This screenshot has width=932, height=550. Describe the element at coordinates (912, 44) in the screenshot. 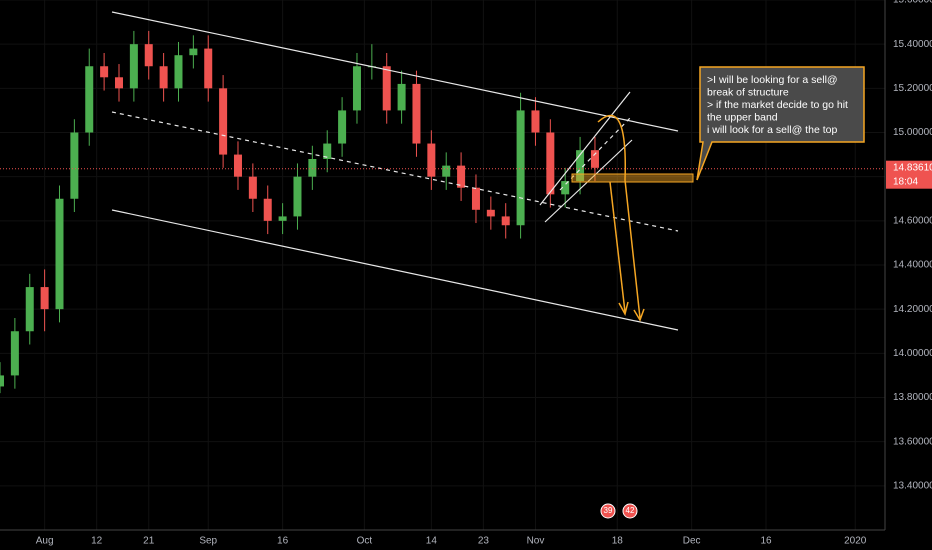

I see `y-tick-label: 15.40000` at that location.